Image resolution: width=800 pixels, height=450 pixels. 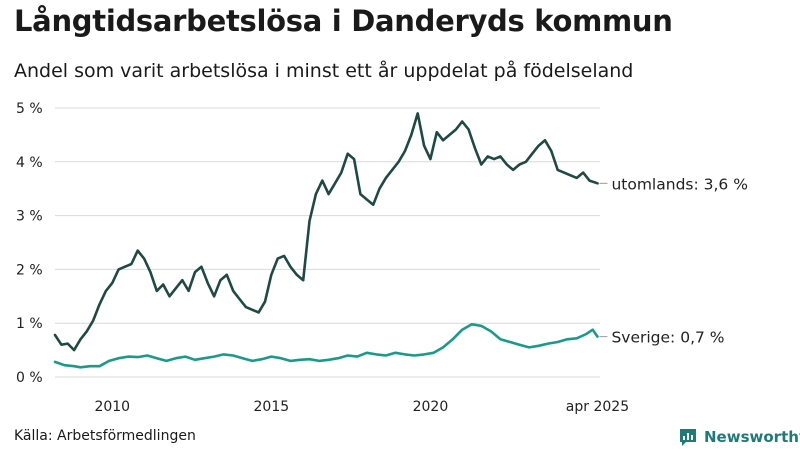 I want to click on brand-name: Newsworthy, so click(x=752, y=437).